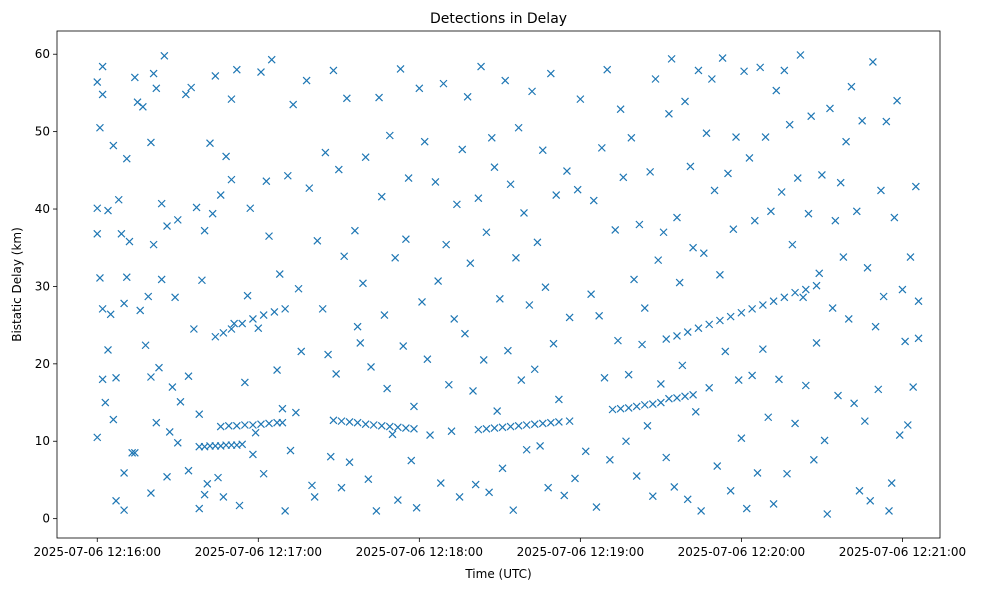 The height and width of the screenshot is (594, 985). Describe the element at coordinates (42, 54) in the screenshot. I see `y-tick-label: 60` at that location.